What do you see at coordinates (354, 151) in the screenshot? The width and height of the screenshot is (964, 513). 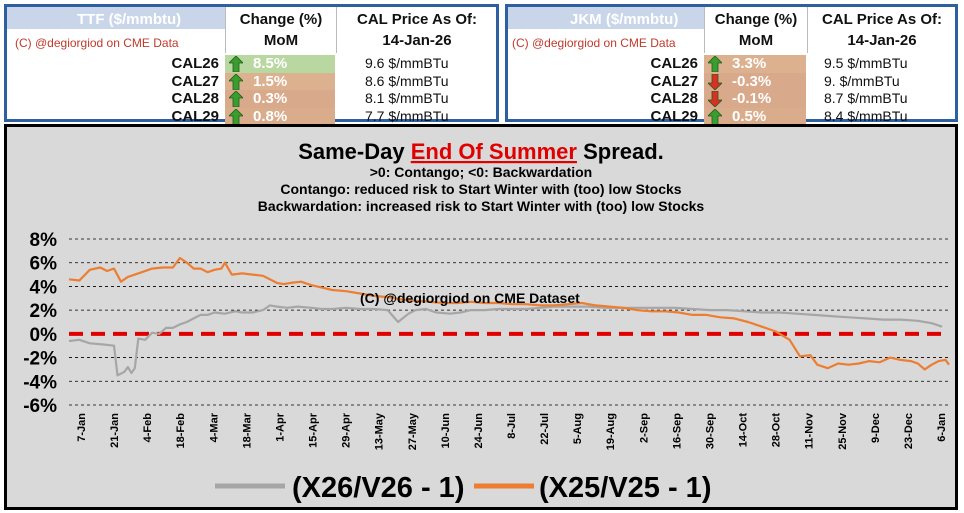 I see `chart-title-part1: Same-Day` at bounding box center [354, 151].